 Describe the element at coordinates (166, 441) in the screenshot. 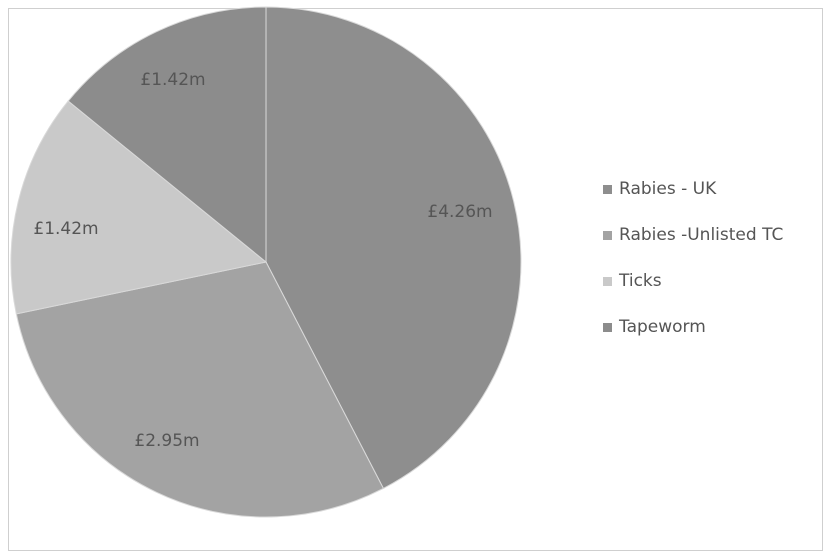

I see `data-label: £2.95m` at that location.